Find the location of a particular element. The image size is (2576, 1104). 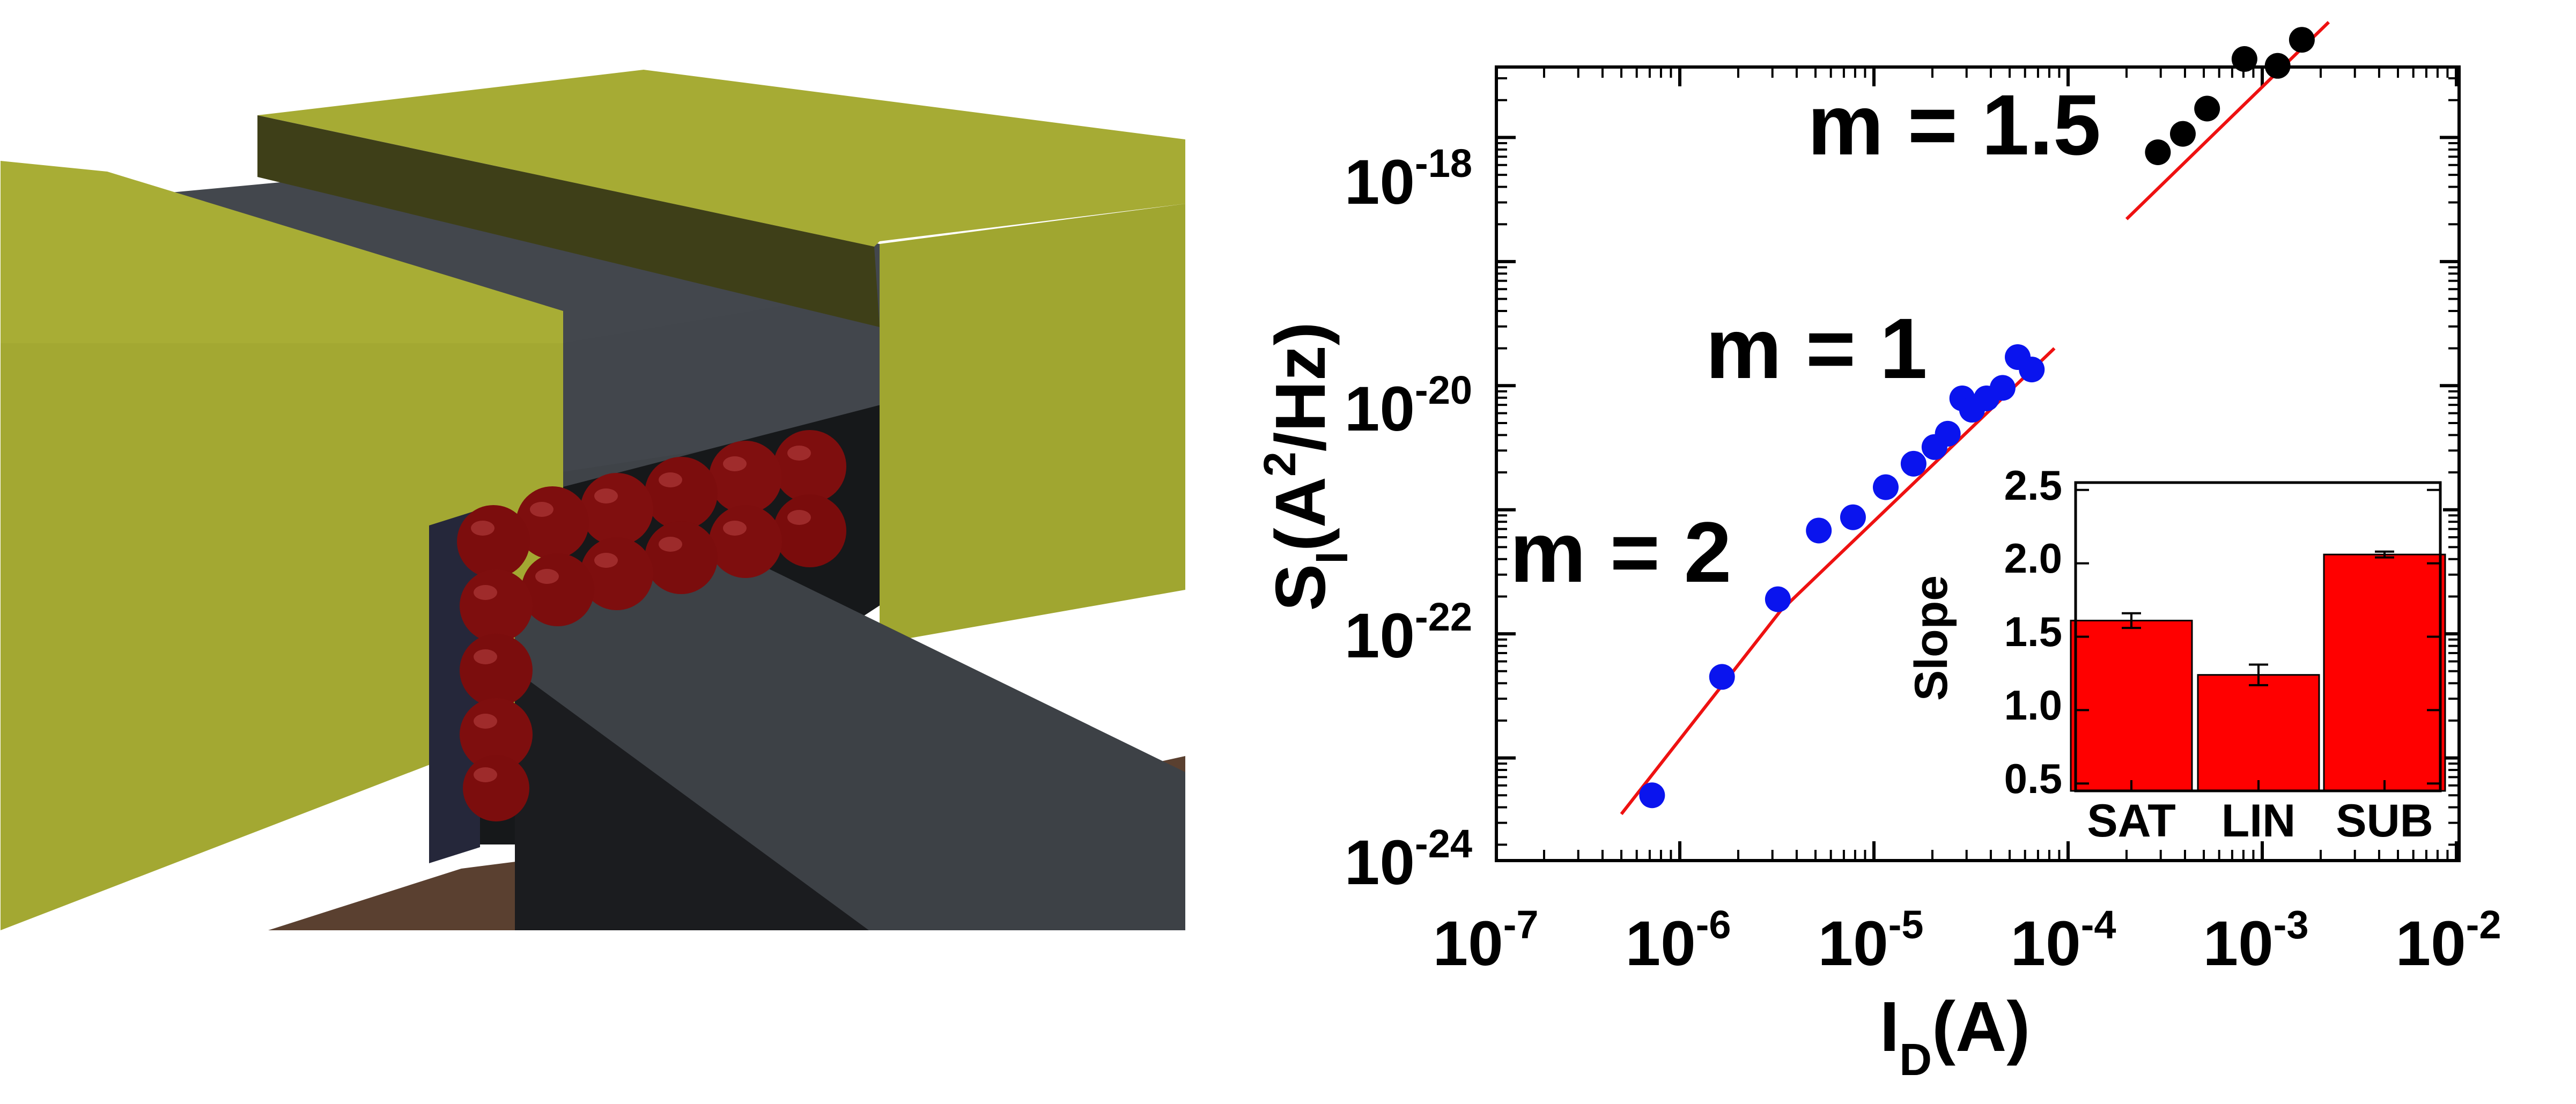

x-tick-labels: 10⁻⁷ 10⁻⁶ 10⁻⁵ 10⁻⁴ 10⁻³ 10⁻² is located at coordinates (1967, 940).